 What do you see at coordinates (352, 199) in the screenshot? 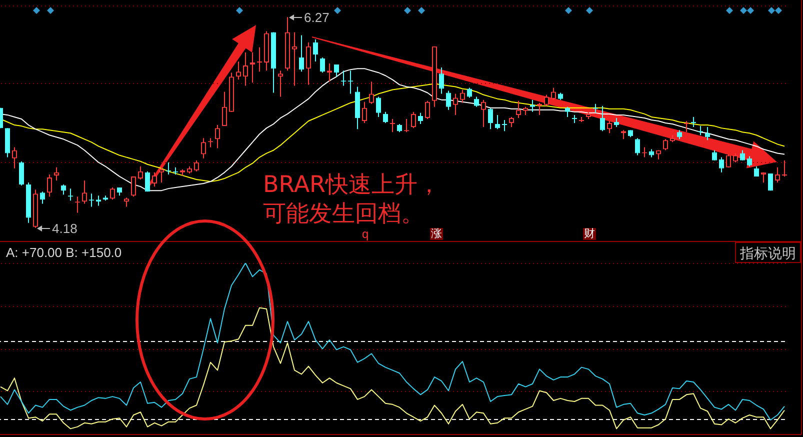
I see `annotation: BRAR快速上升，可能发生回档。` at bounding box center [352, 199].